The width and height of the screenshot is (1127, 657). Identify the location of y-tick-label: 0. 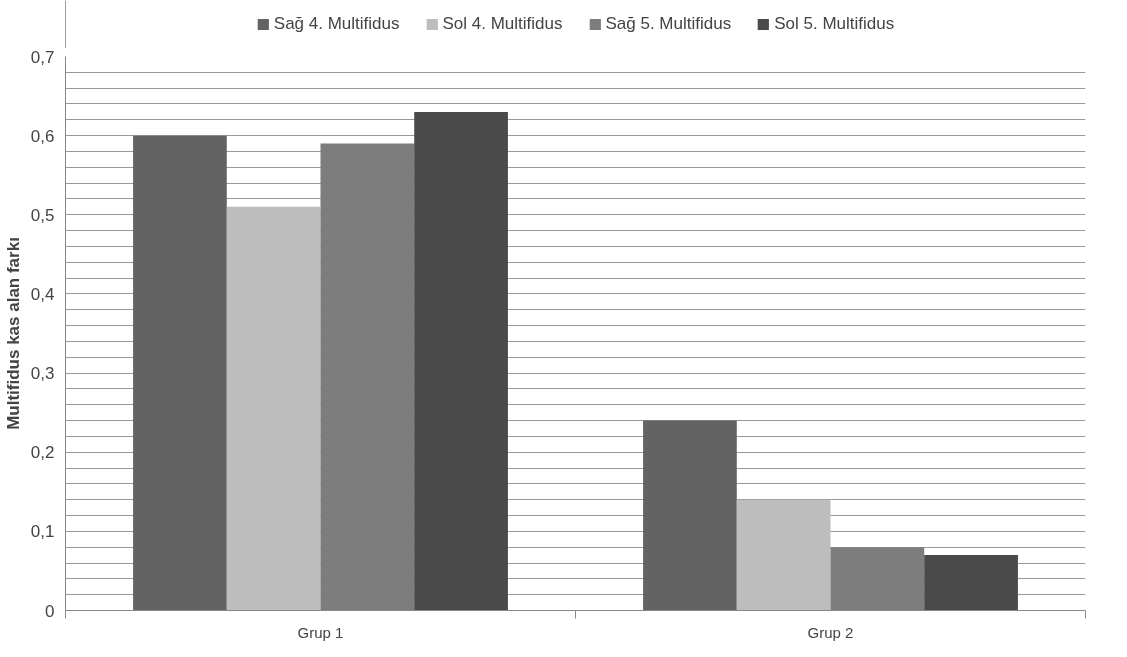
(50, 611).